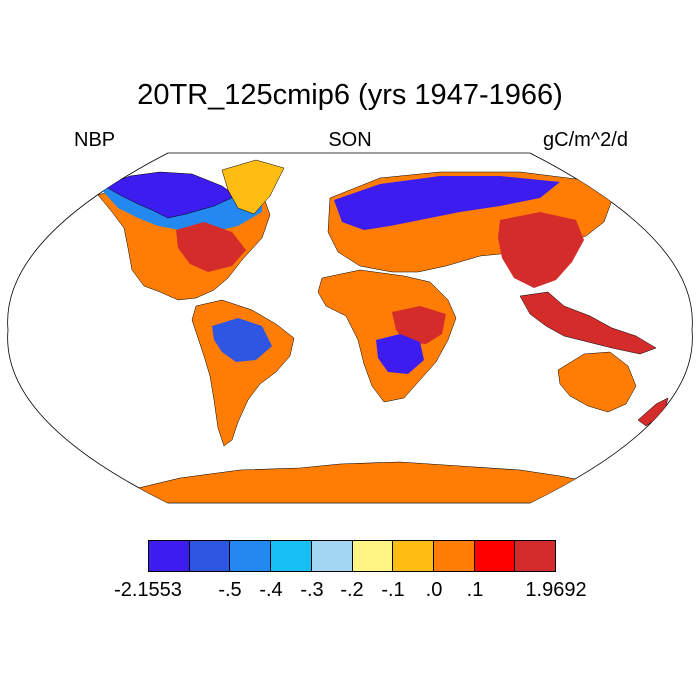 Image resolution: width=700 pixels, height=700 pixels. I want to click on colorbar-label: -.2, so click(352, 590).